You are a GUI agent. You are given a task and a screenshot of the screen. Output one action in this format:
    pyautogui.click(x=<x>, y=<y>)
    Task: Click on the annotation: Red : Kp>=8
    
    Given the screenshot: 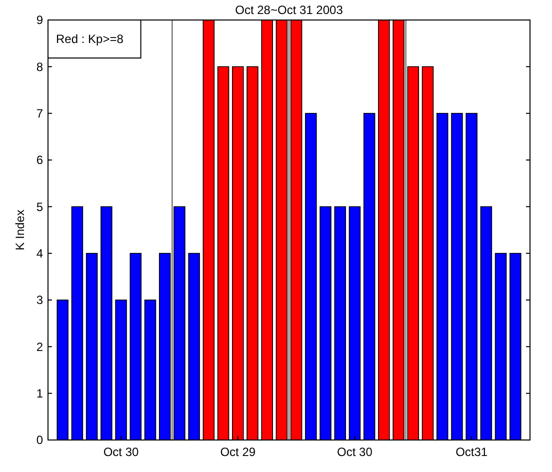 What is the action you would take?
    pyautogui.click(x=90, y=39)
    